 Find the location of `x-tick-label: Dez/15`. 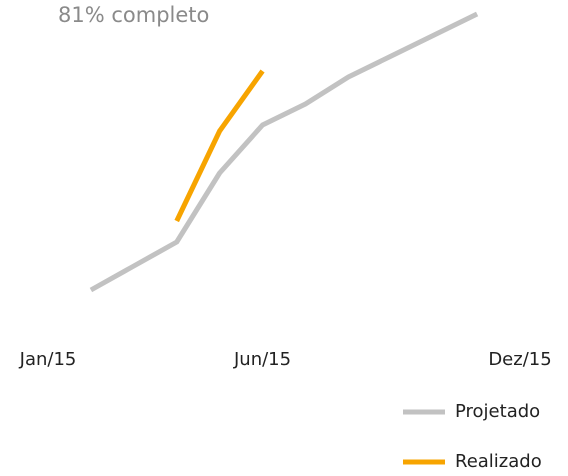

x-tick-label: Dez/15 is located at coordinates (519, 359).